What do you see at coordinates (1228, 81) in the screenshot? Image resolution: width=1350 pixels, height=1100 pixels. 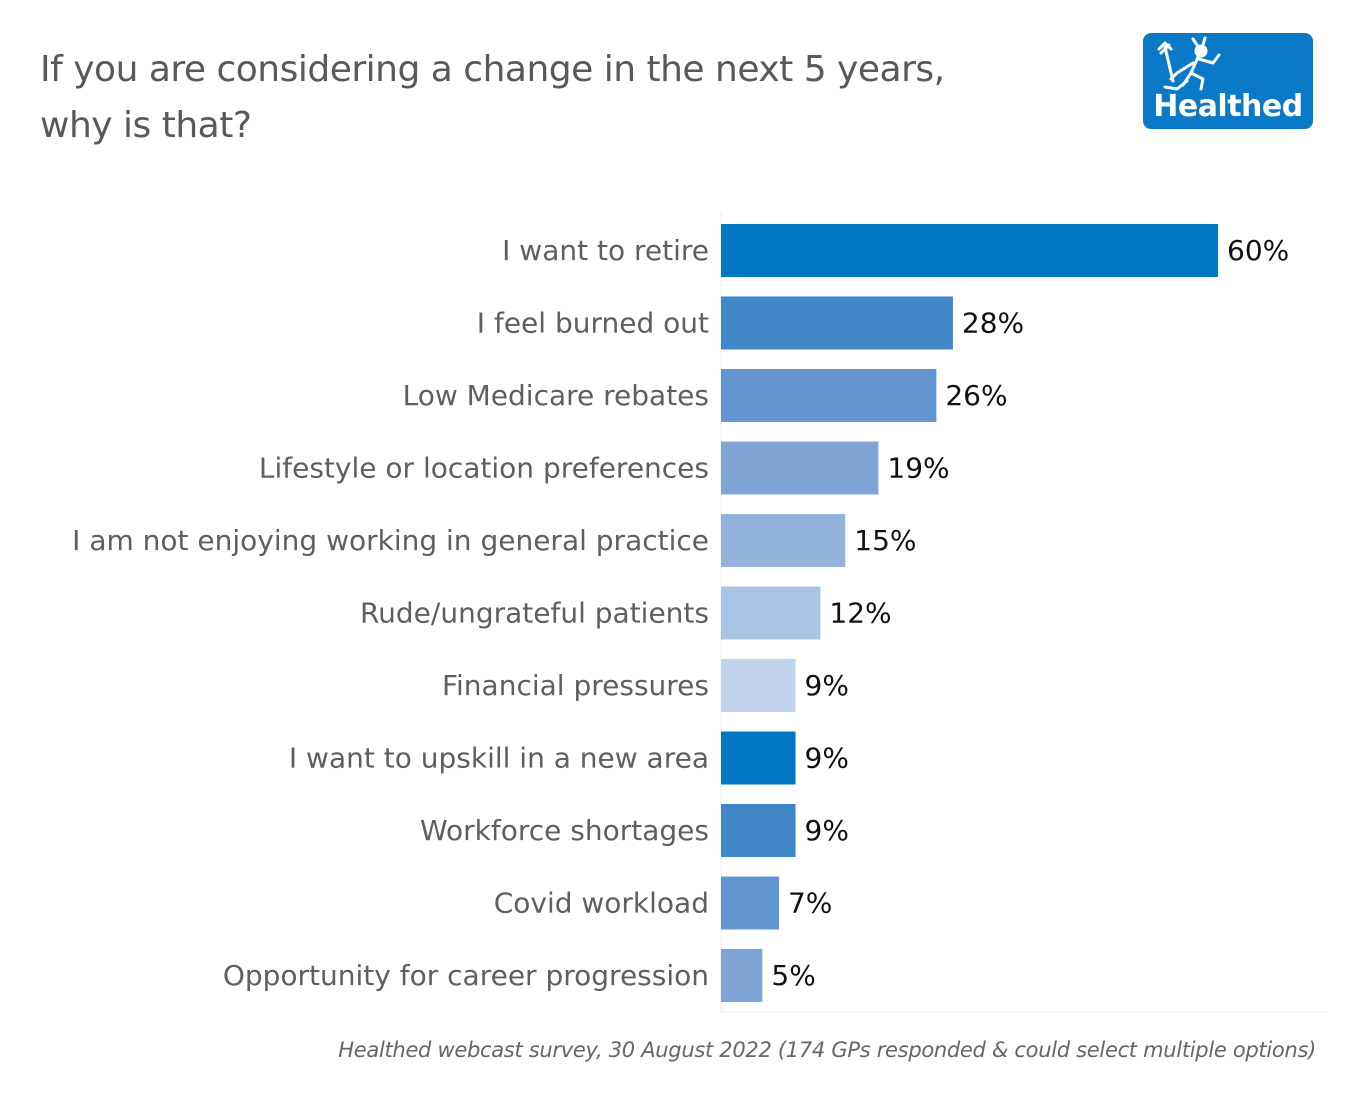 I see `healthed-logo: Healthed` at bounding box center [1228, 81].